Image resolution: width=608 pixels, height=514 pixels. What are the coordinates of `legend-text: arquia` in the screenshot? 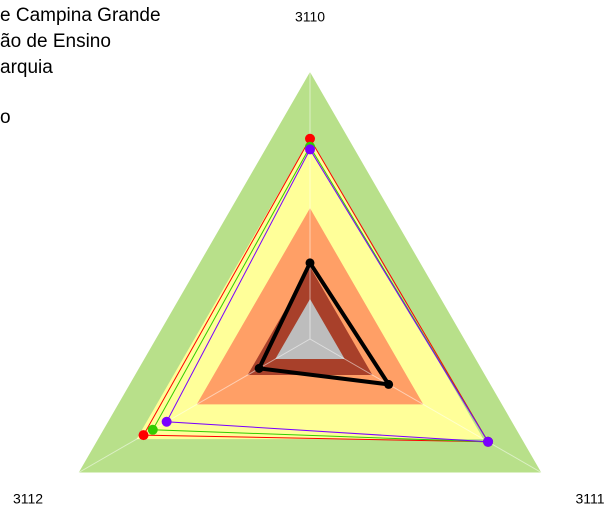 It's located at (26, 67).